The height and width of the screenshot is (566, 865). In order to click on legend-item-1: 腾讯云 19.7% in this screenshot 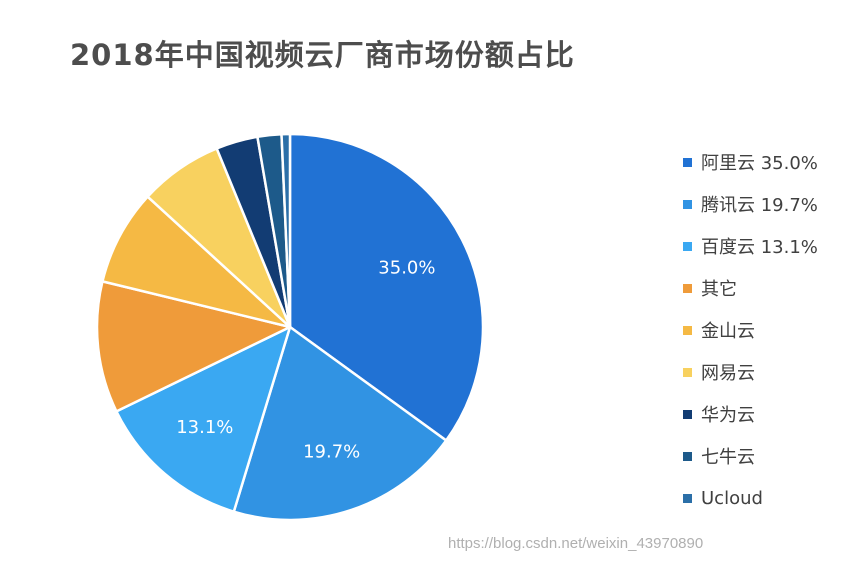, I will do `click(750, 204)`.